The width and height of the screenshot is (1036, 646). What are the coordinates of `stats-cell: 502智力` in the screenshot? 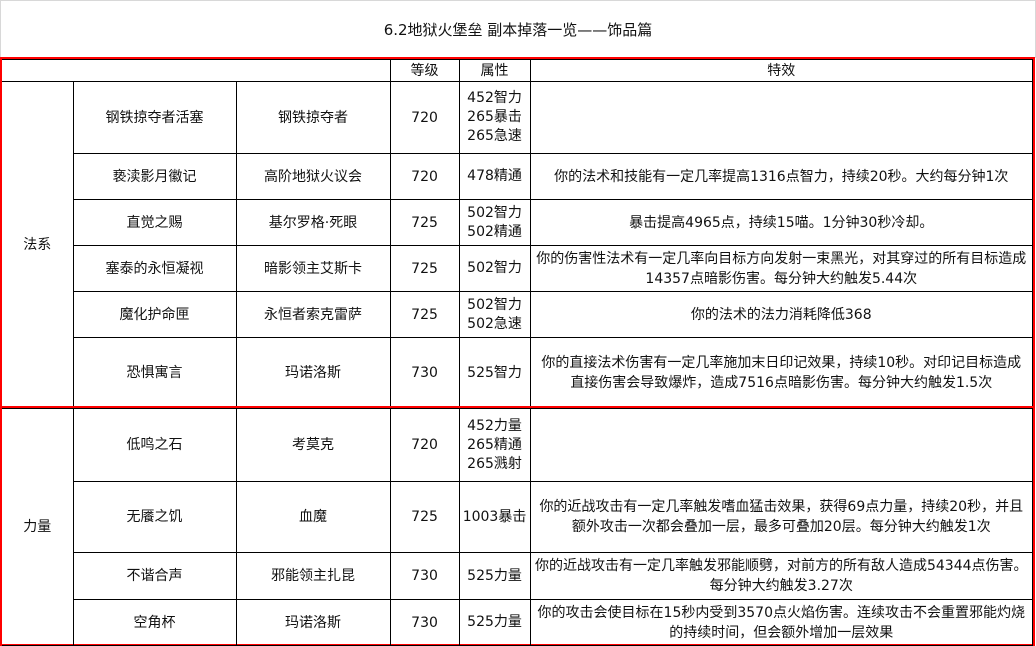 It's located at (494, 268).